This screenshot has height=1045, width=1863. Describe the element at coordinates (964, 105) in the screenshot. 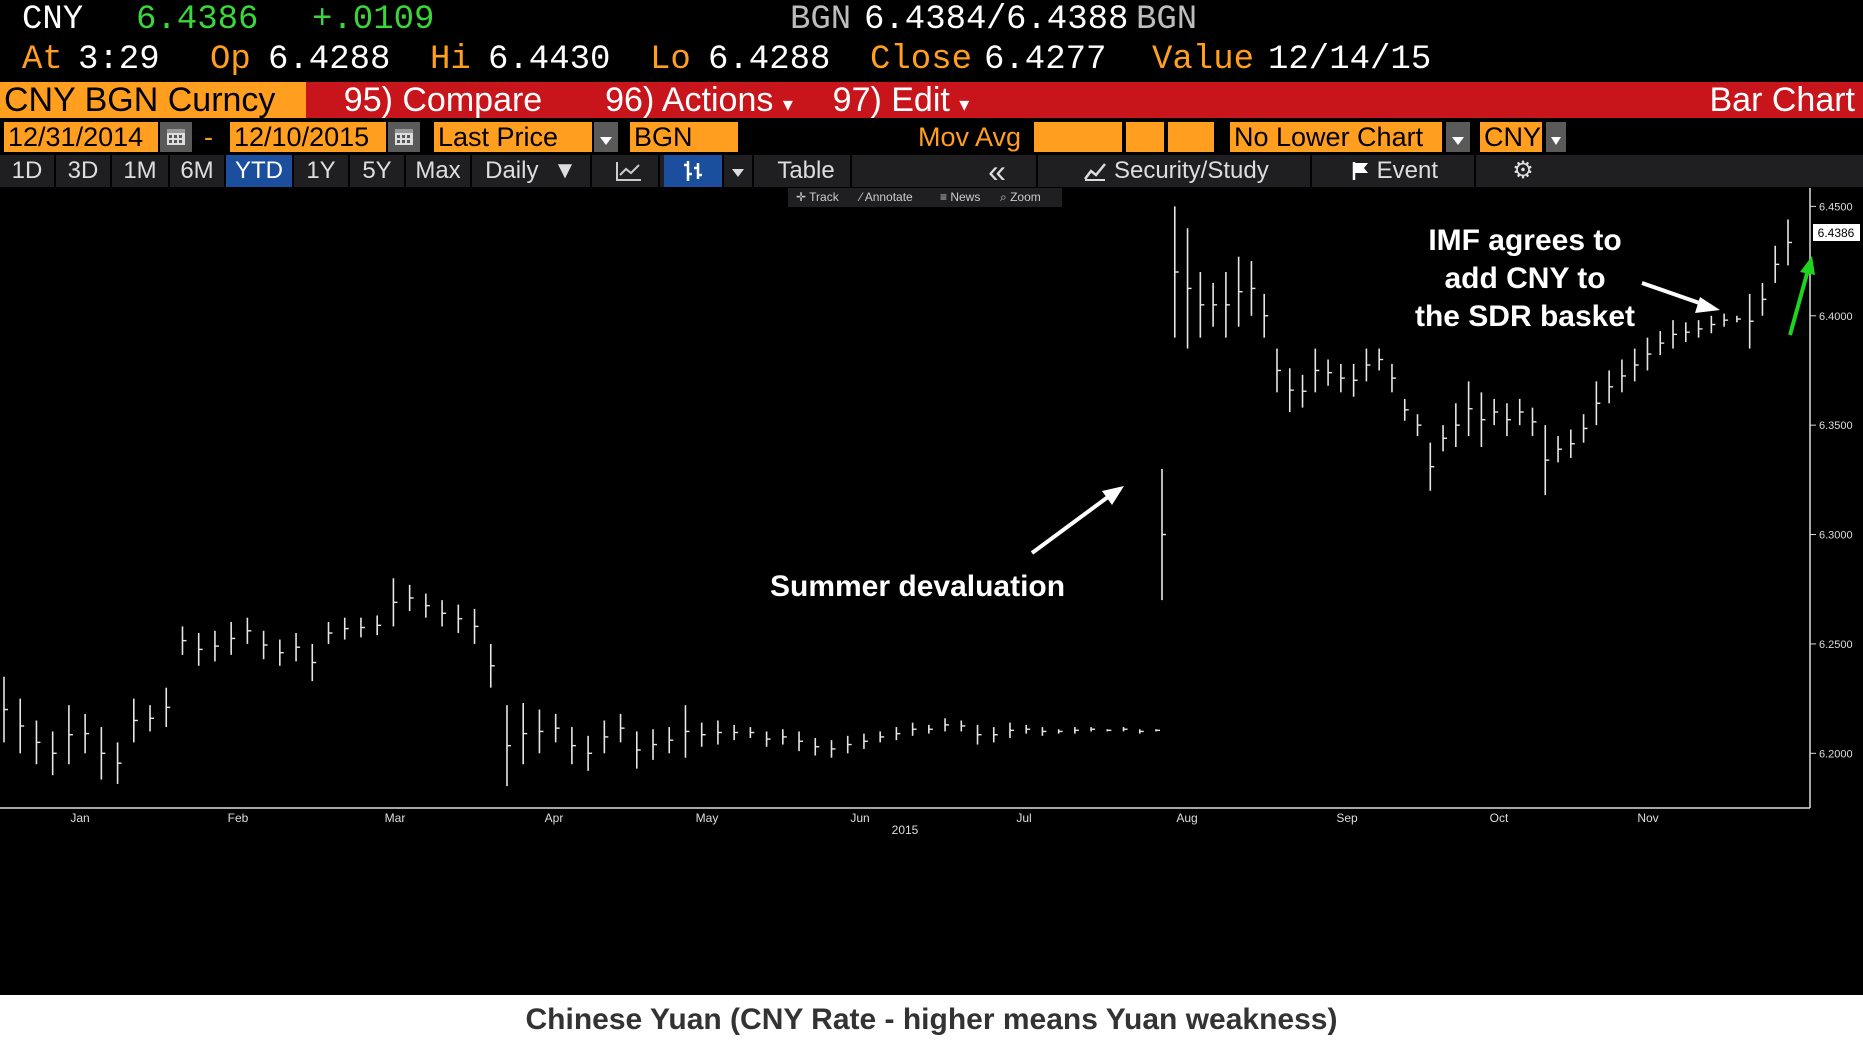

I see `edit-chevron-icon: ▾` at that location.